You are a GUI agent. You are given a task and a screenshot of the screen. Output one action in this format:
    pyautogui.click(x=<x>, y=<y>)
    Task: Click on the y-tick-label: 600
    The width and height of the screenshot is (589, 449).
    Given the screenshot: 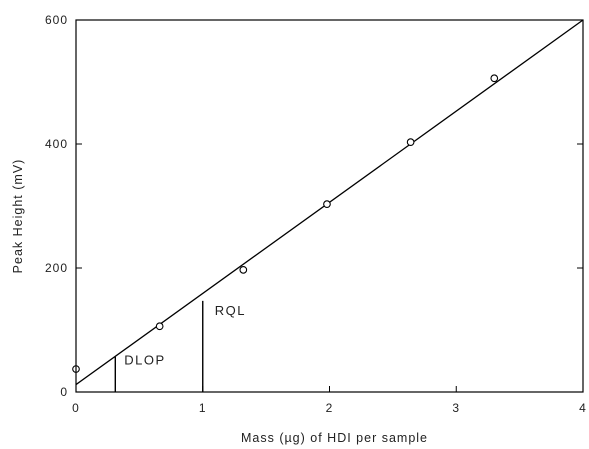 What is the action you would take?
    pyautogui.click(x=56, y=20)
    